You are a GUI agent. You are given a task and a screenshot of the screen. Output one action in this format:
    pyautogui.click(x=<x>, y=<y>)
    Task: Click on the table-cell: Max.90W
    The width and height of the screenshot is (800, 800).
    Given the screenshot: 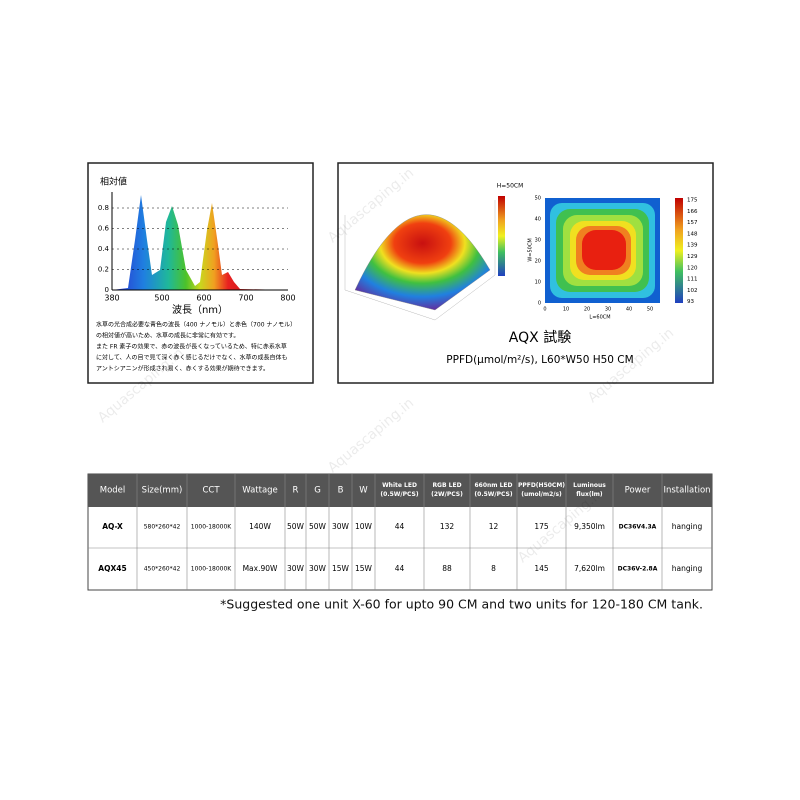 What is the action you would take?
    pyautogui.click(x=260, y=568)
    